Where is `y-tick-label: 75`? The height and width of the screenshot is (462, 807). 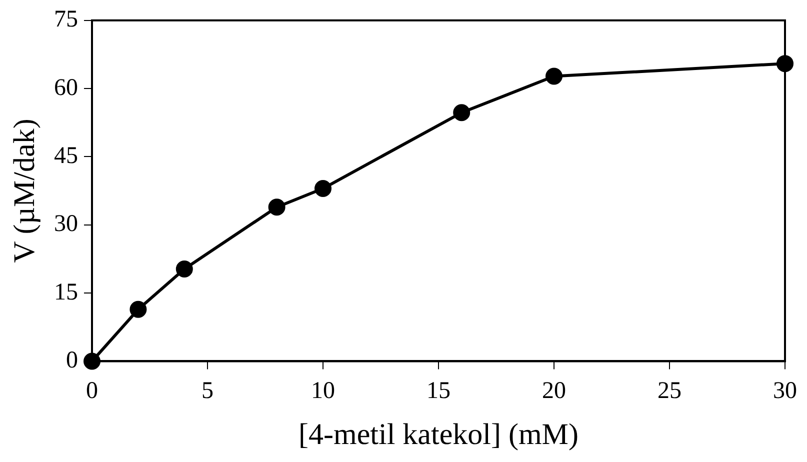
y-tick-label: 75 is located at coordinates (66, 19).